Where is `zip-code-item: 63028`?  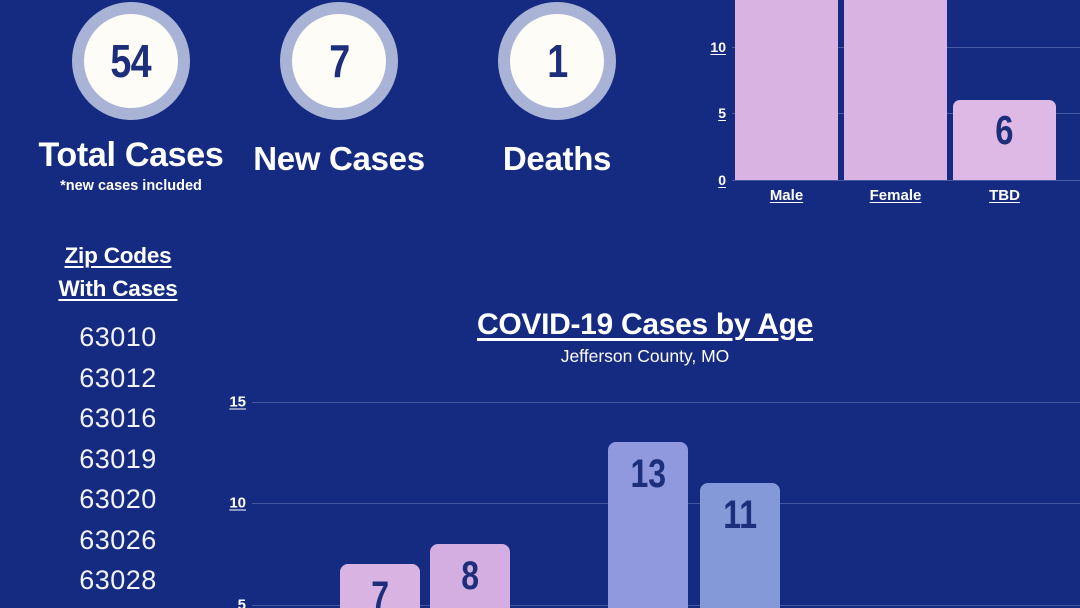 zip-code-item: 63028 is located at coordinates (118, 580).